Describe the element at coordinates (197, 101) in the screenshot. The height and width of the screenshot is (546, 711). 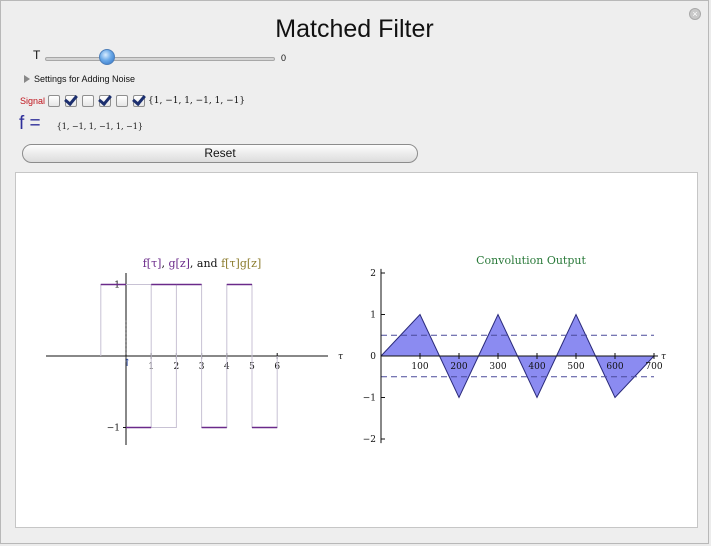
I see `signal-vector: {1, −1, 1, −1, 1, −1}` at that location.